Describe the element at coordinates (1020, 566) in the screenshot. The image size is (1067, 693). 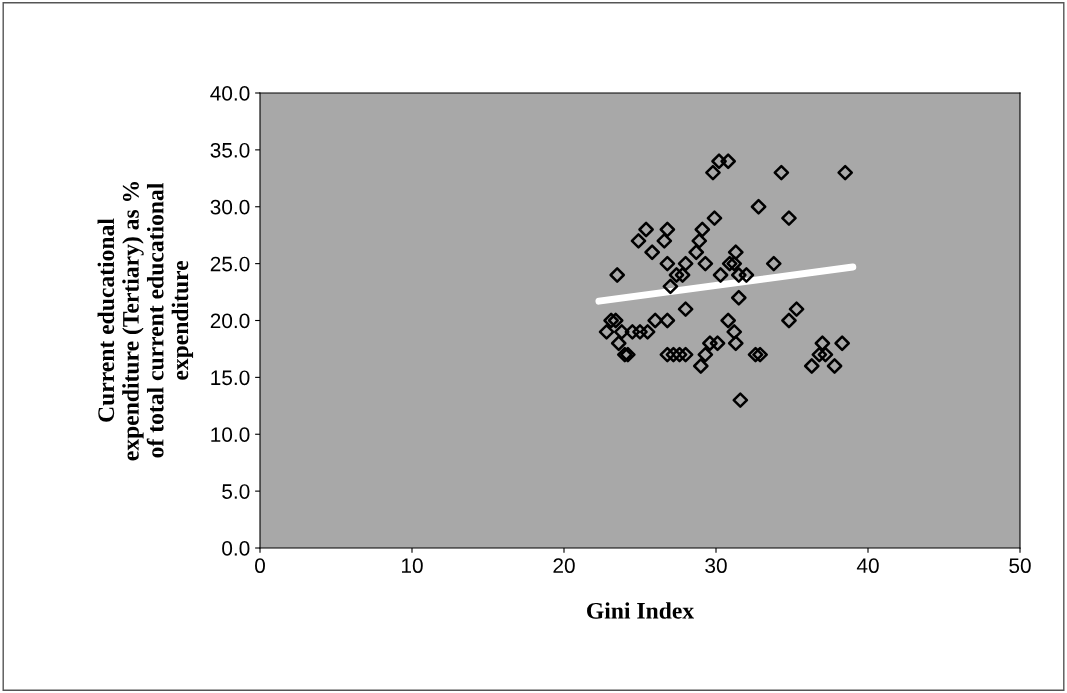
I see `x-tick-label: 50` at that location.